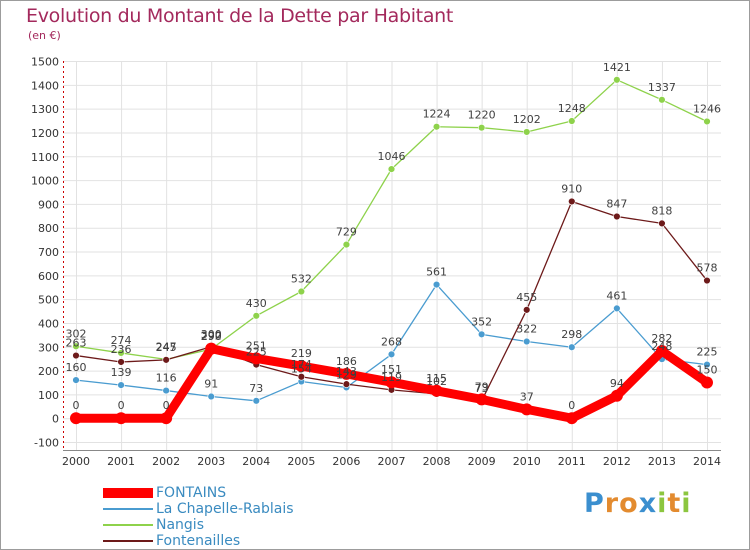  Describe the element at coordinates (48, 371) in the screenshot. I see `y-tick-label: 200` at that location.